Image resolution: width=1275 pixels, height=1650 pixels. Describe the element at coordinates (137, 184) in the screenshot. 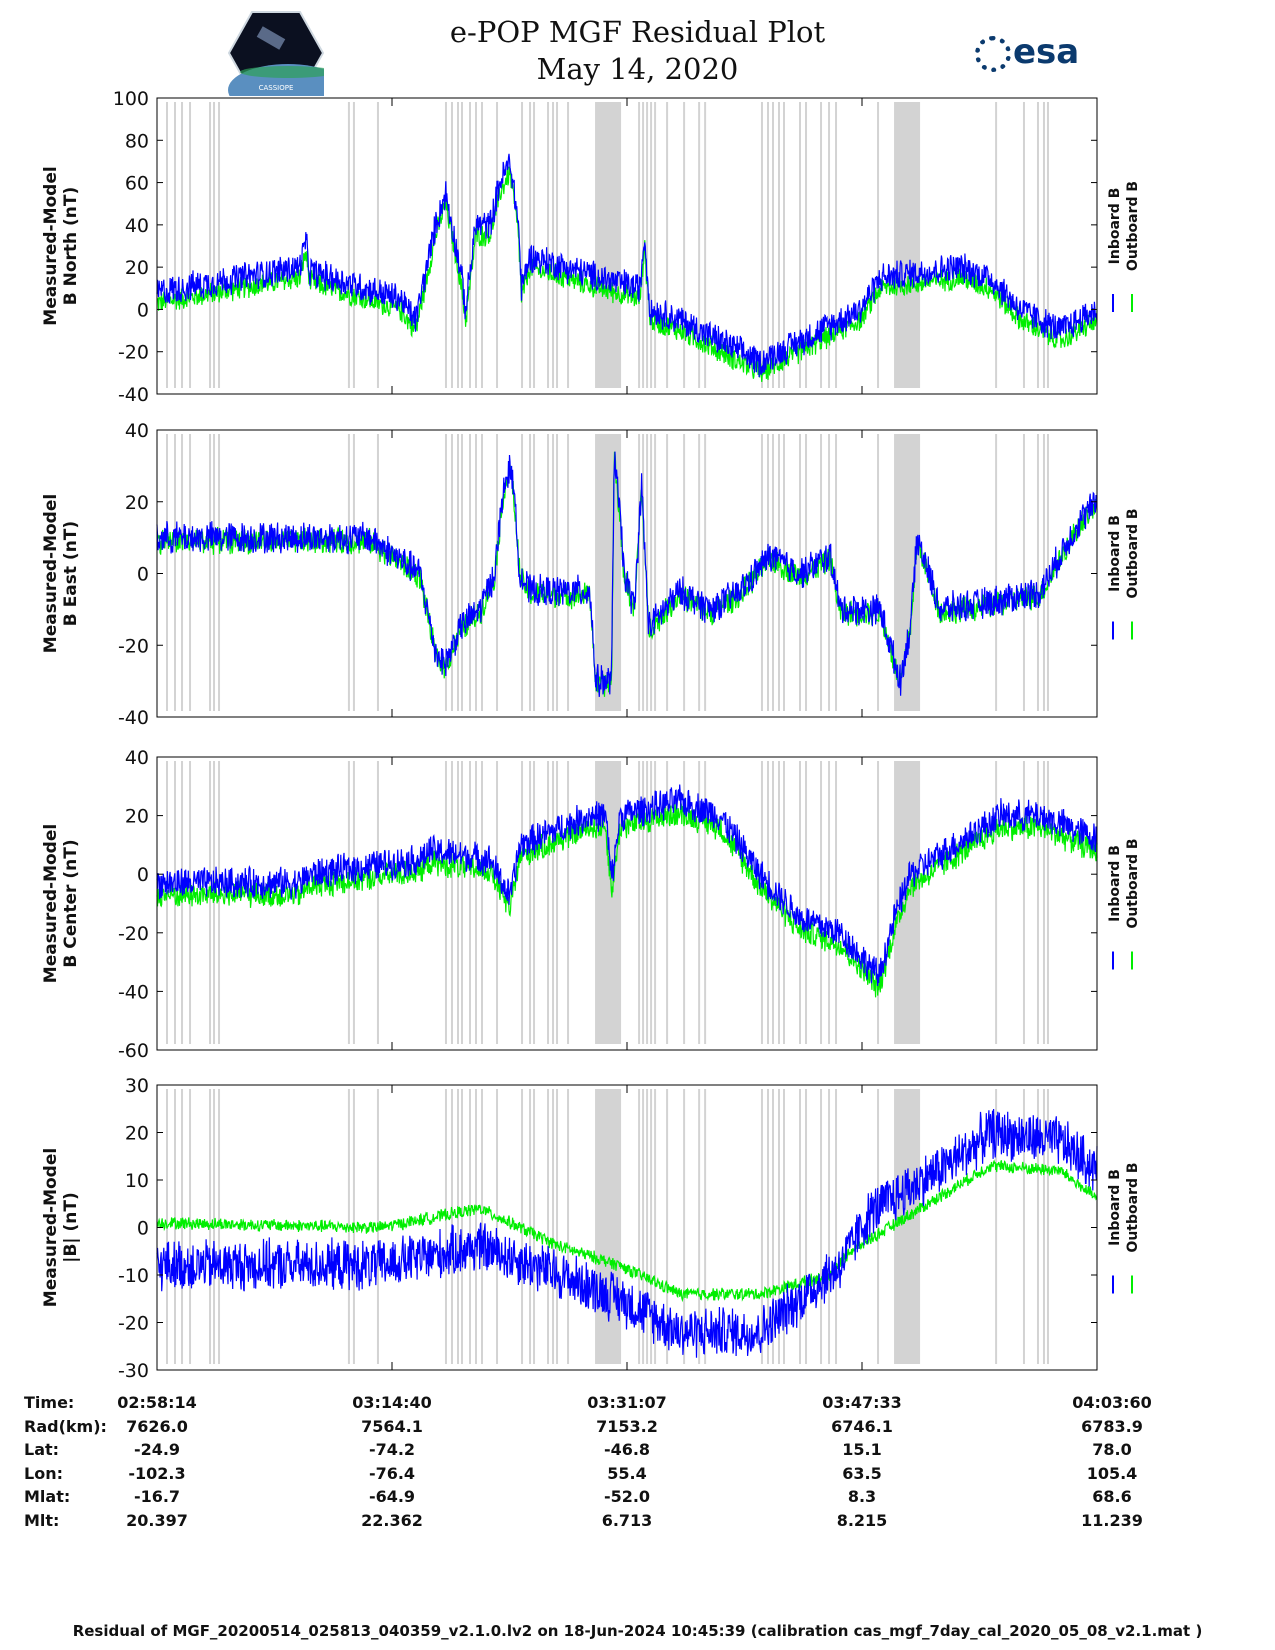

I see `y-tick-label: 60` at that location.